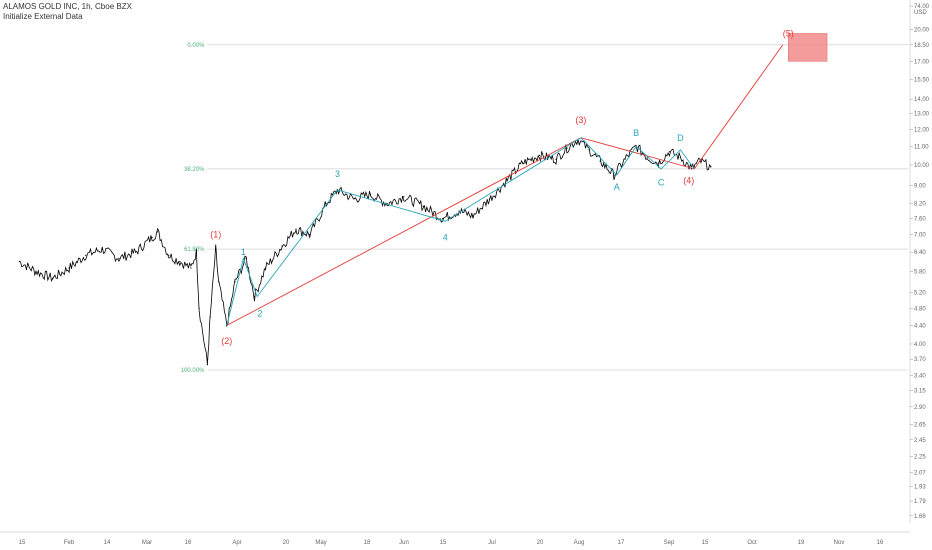  I want to click on price-tick-label-23: 2.90, so click(920, 408).